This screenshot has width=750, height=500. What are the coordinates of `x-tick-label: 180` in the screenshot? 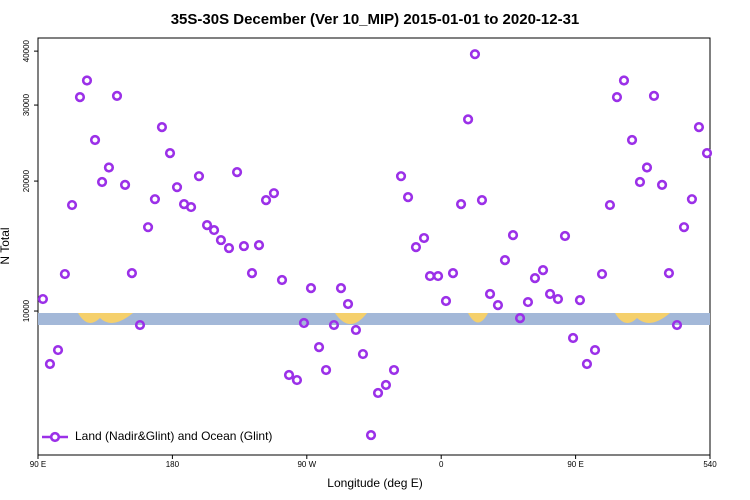 It's located at (173, 464).